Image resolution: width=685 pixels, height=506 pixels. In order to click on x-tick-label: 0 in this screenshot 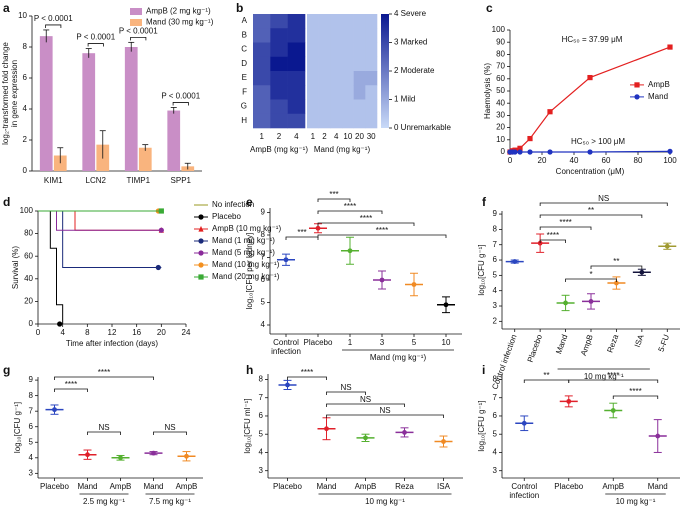, I will do `click(510, 160)`.